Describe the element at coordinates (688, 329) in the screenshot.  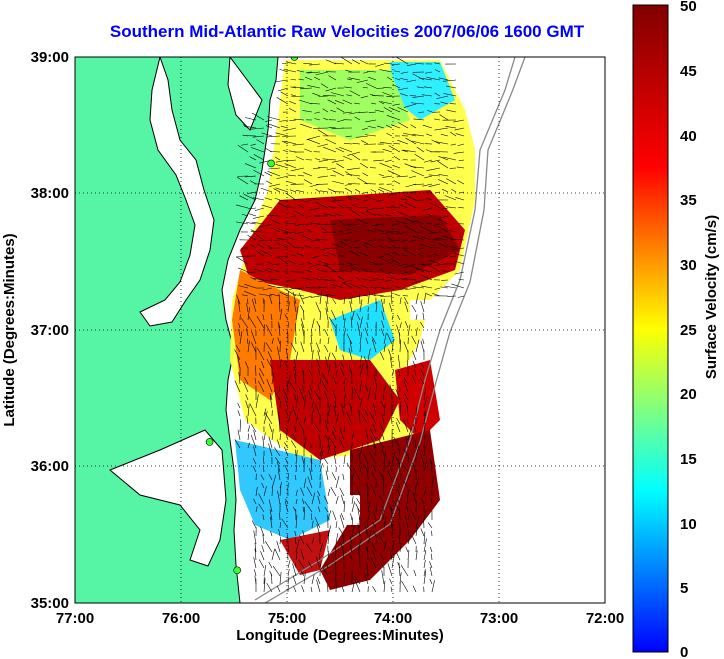
I see `colorbar-ticks: 50 45 40 35 30 25 20 15 10 5 0` at that location.